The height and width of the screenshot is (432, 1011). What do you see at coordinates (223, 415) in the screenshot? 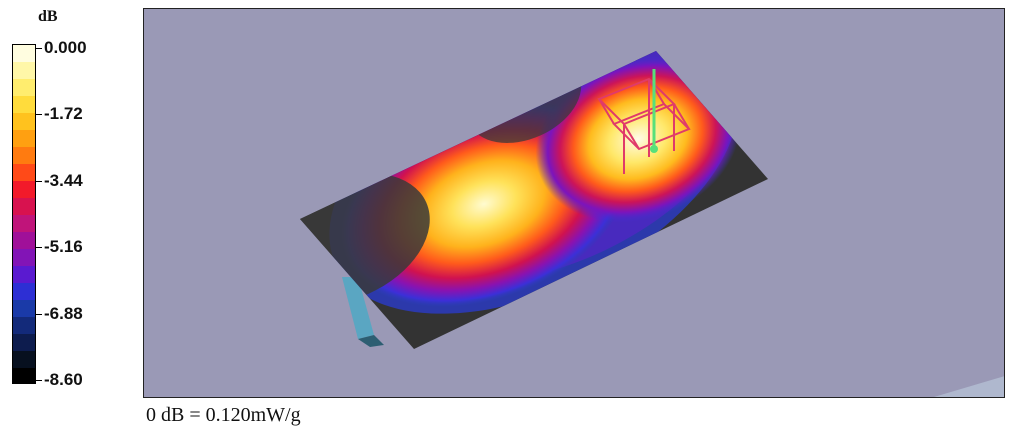
I see `reference-level-note: 0 dB = 0.120mW/g` at bounding box center [223, 415].